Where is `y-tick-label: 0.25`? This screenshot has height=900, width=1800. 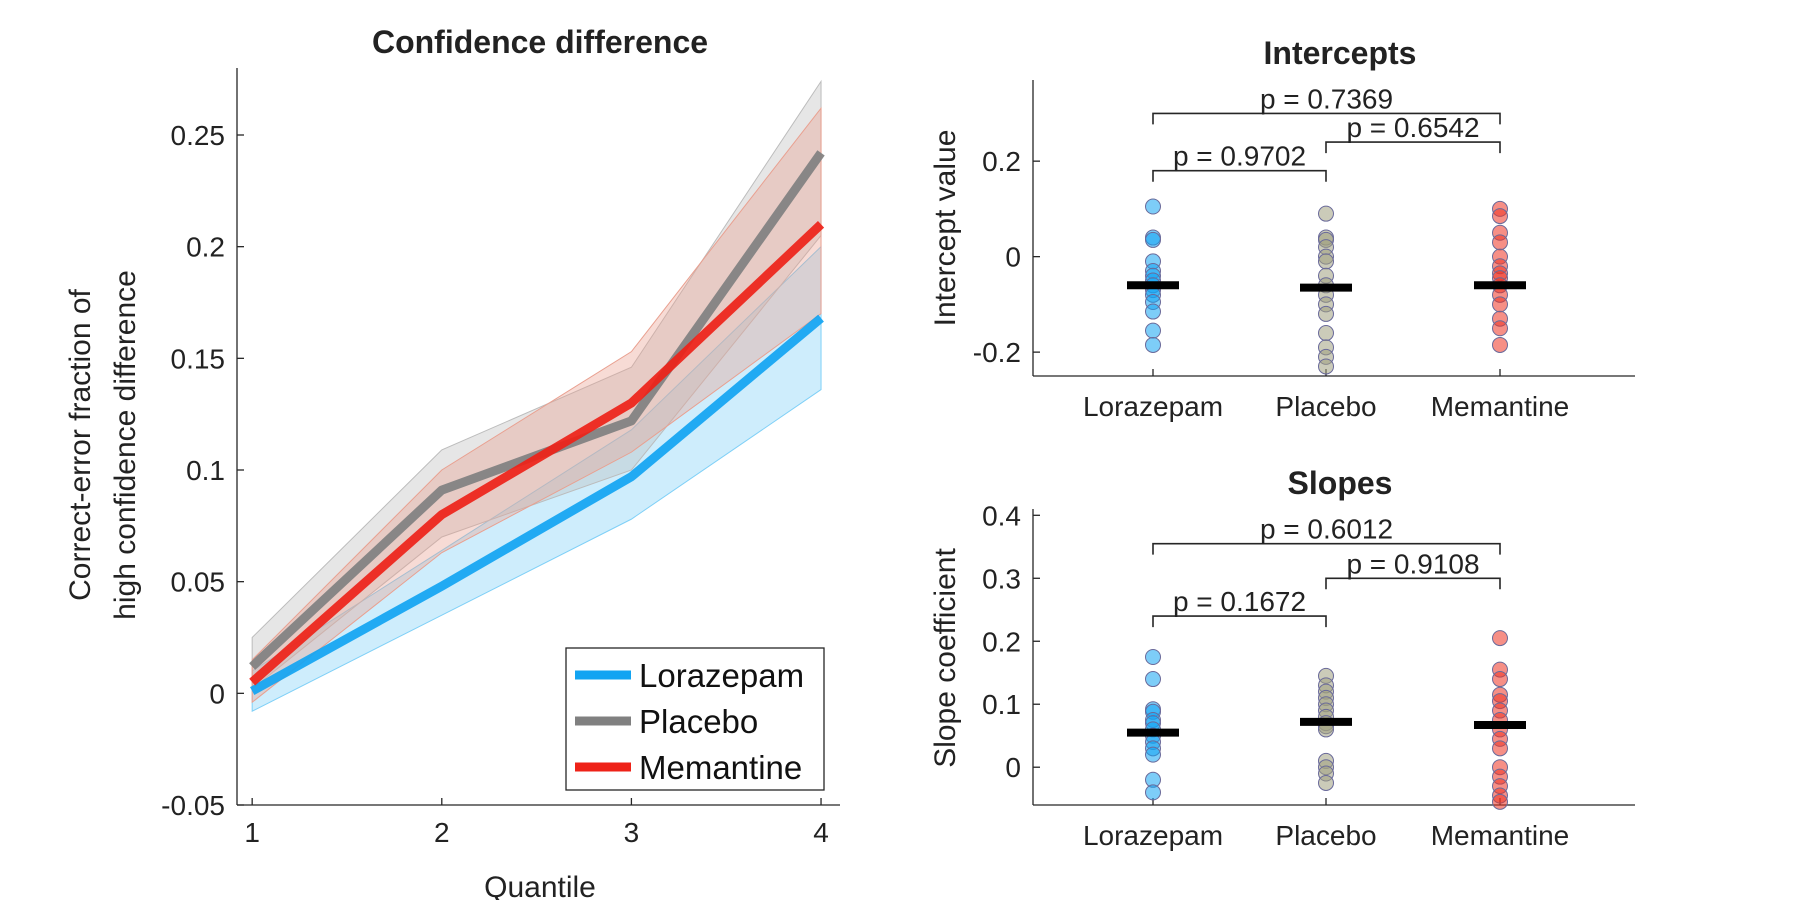 y-tick-label: 0.25 is located at coordinates (198, 135).